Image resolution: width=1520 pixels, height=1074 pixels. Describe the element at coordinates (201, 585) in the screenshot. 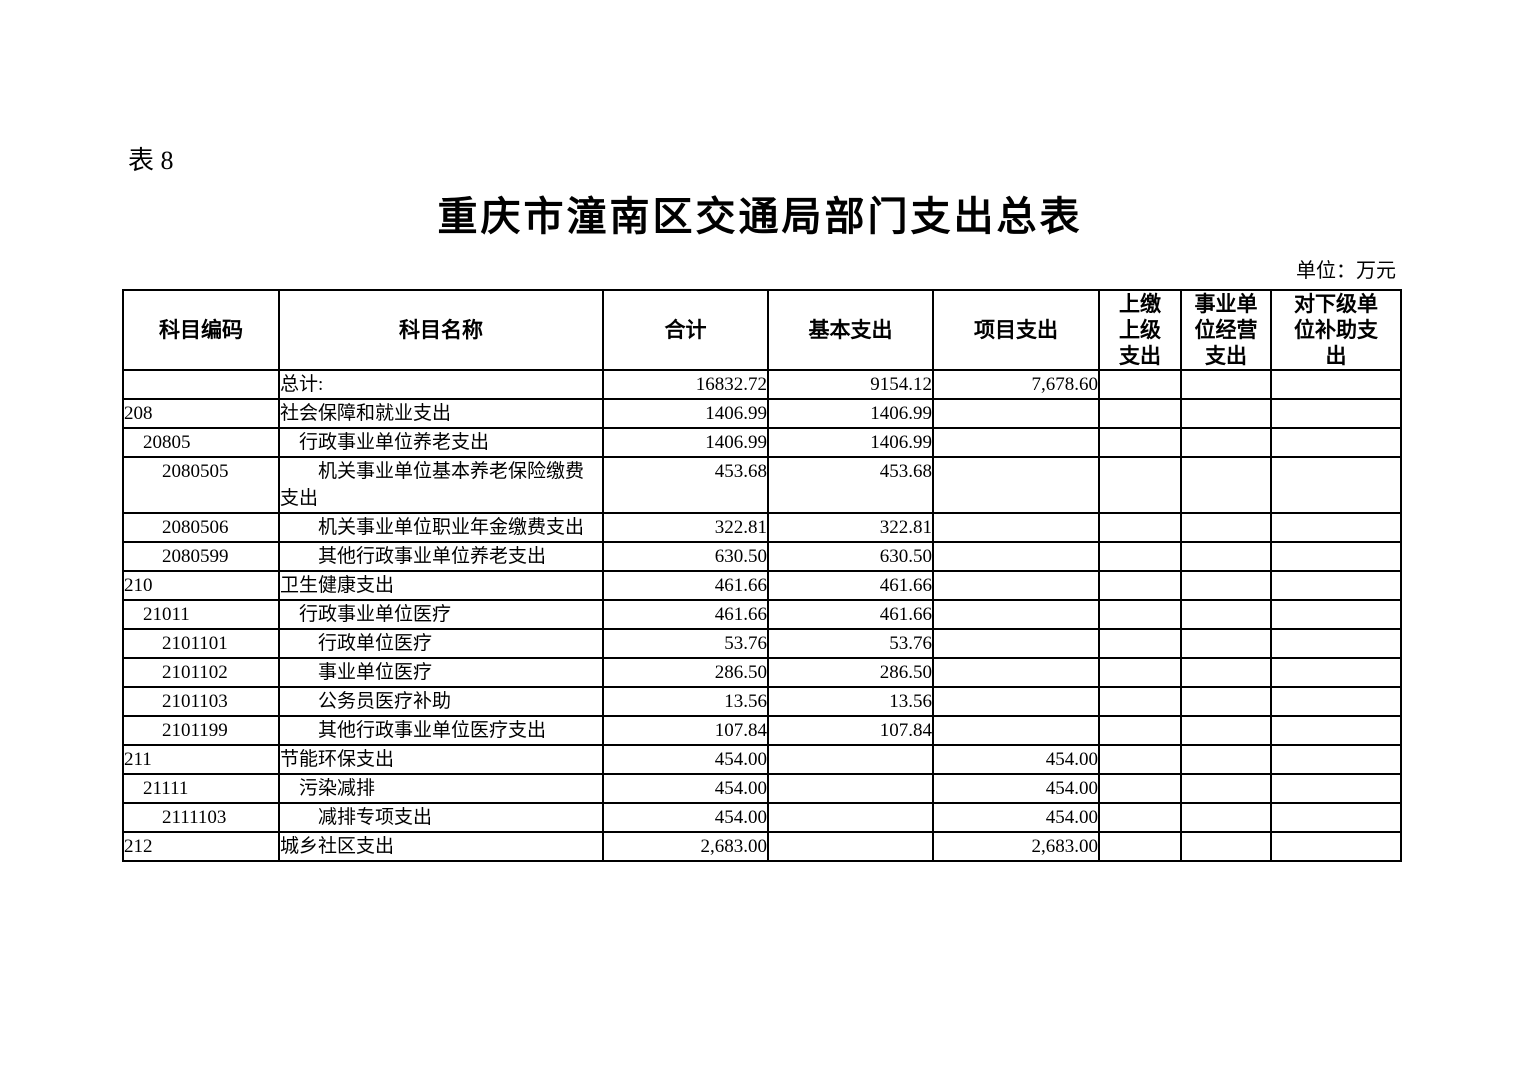

I see `cell-code: 210` at that location.